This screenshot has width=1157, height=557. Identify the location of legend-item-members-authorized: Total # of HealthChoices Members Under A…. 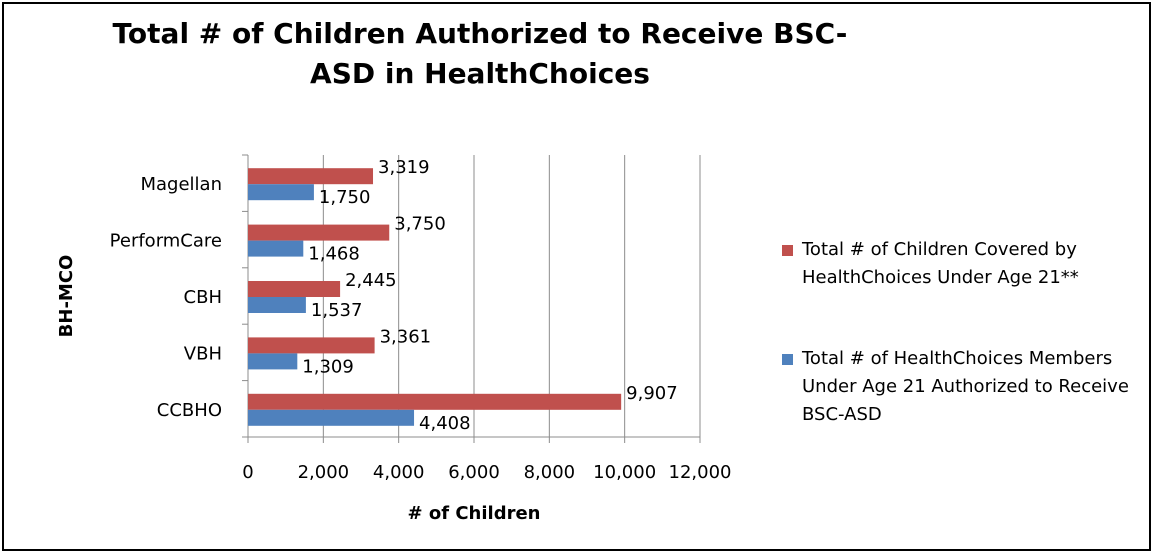
(962, 390).